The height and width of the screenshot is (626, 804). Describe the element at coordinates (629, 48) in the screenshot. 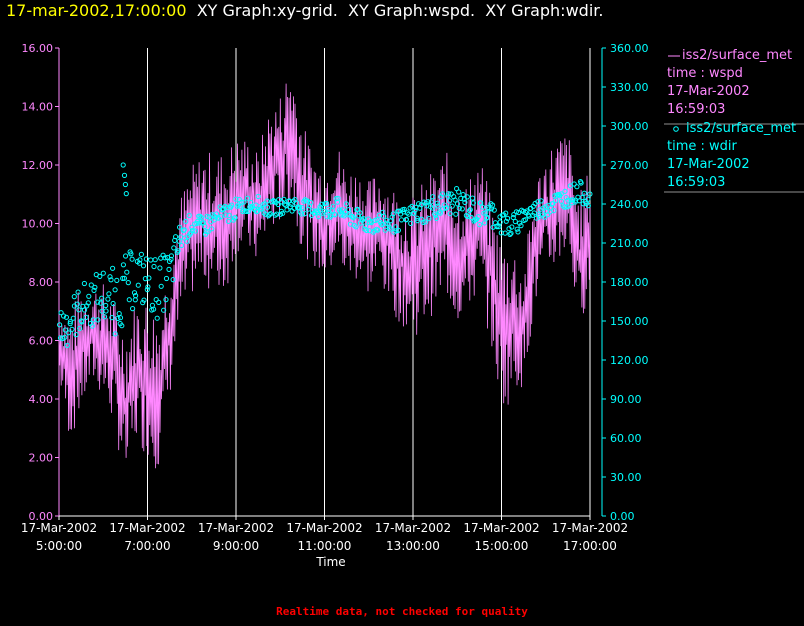

I see `right-tick-label: 360.00` at that location.